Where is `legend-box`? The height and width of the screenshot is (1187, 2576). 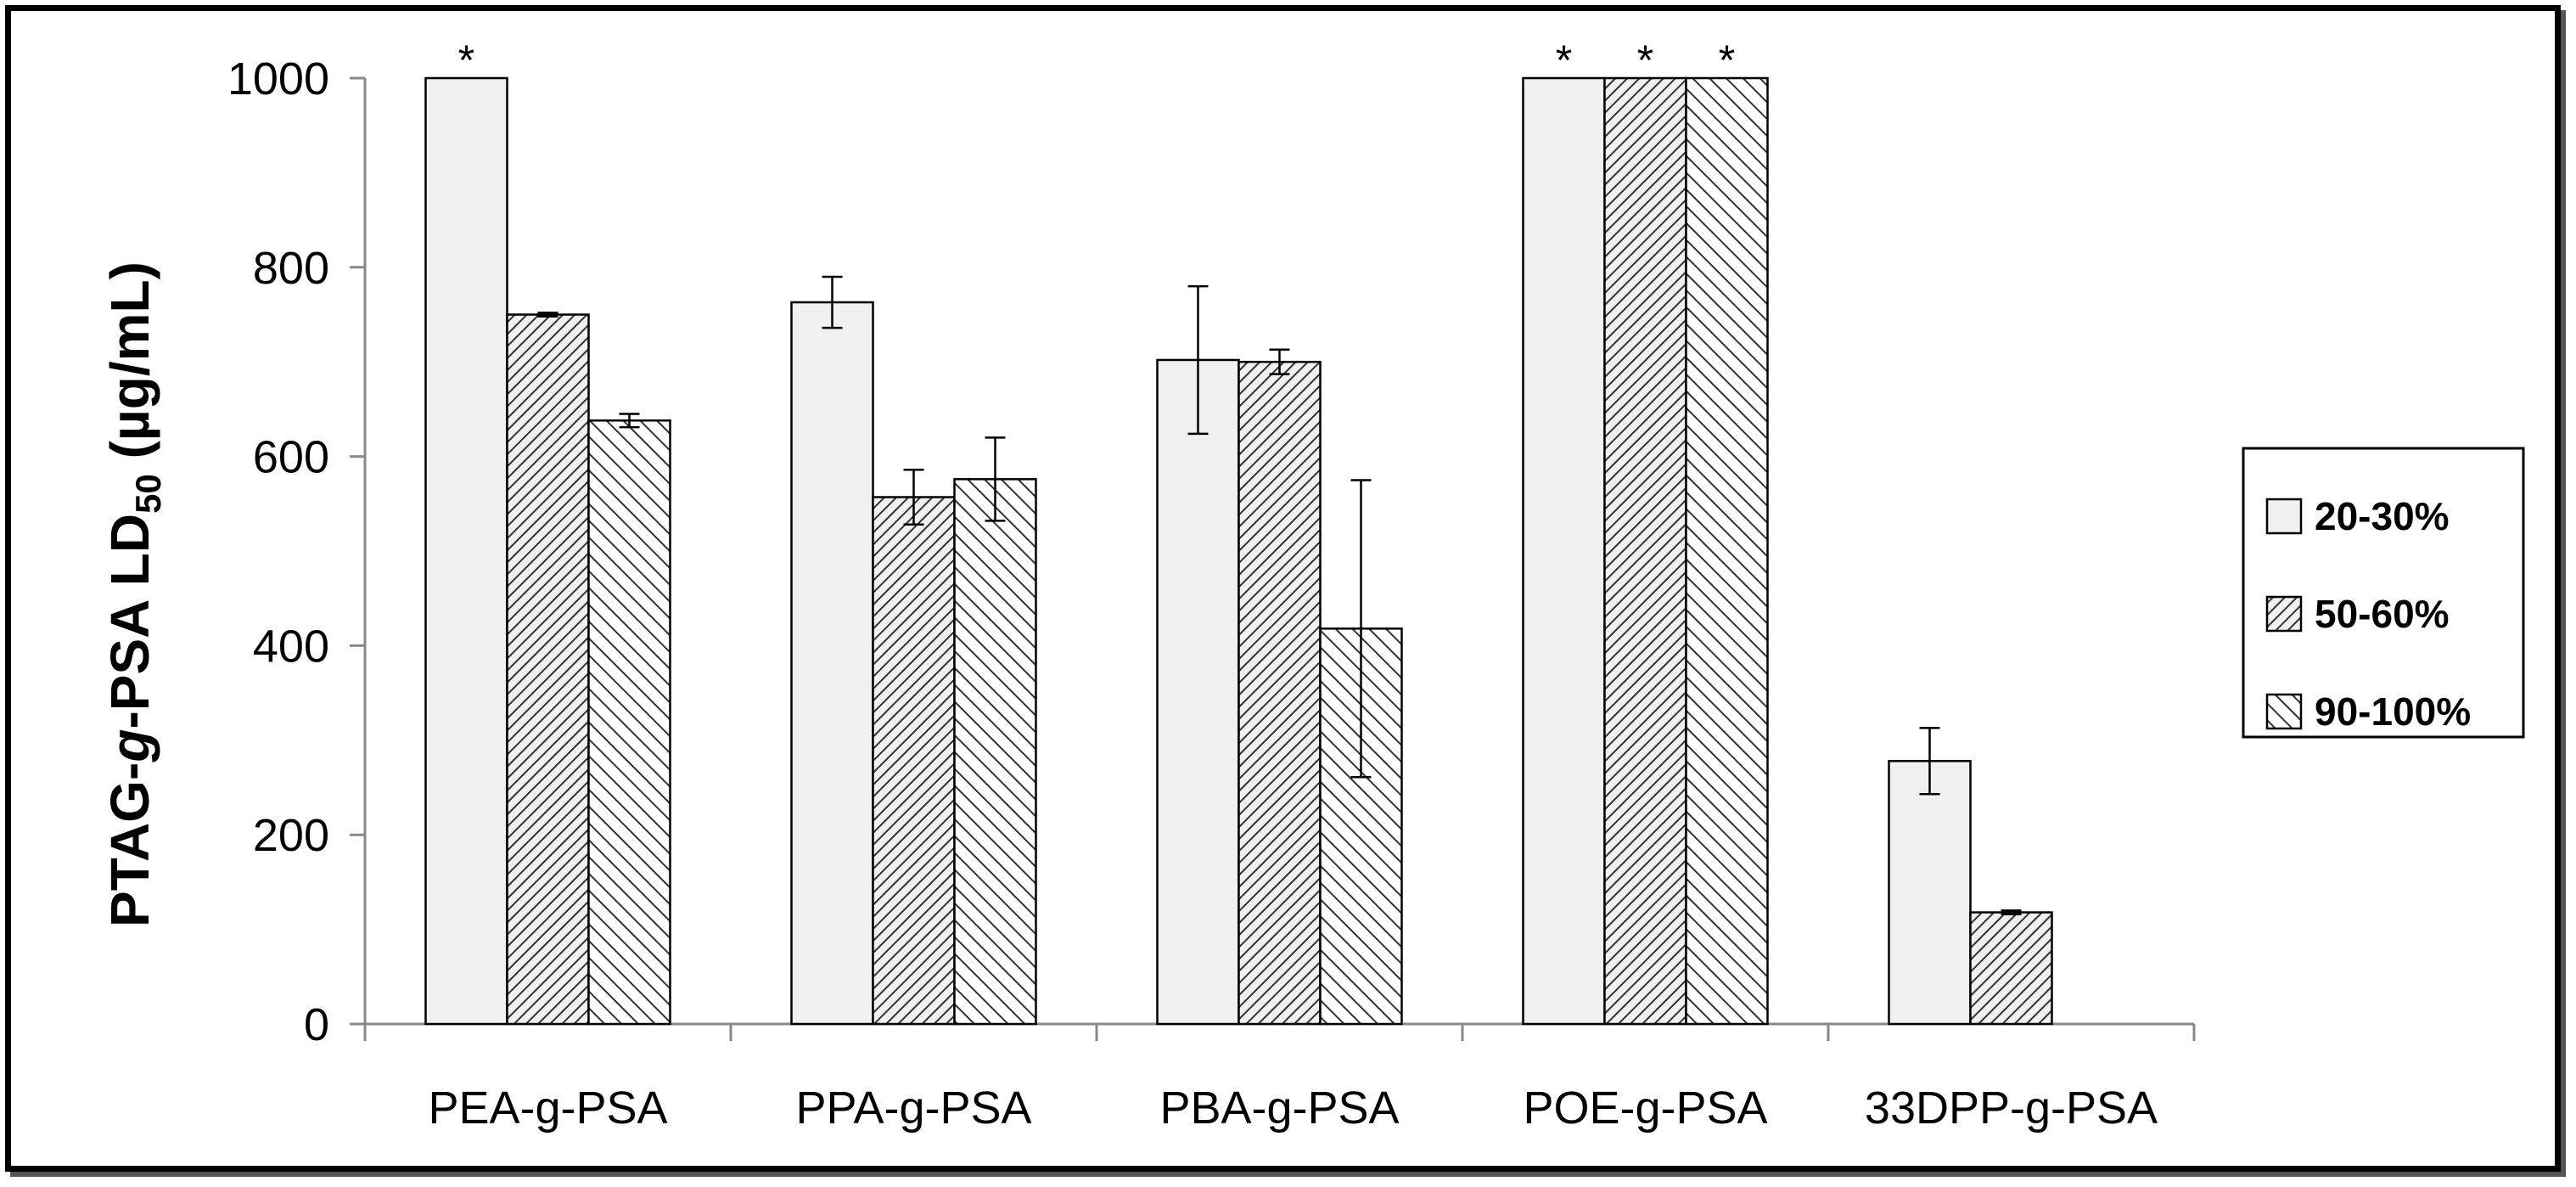 legend-box is located at coordinates (2383, 593).